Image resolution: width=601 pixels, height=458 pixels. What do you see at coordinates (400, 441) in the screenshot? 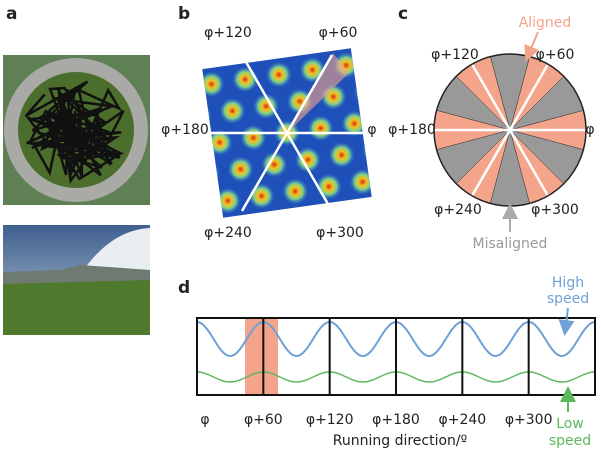
I see `x-axis-label: Running direction/º` at bounding box center [400, 441].